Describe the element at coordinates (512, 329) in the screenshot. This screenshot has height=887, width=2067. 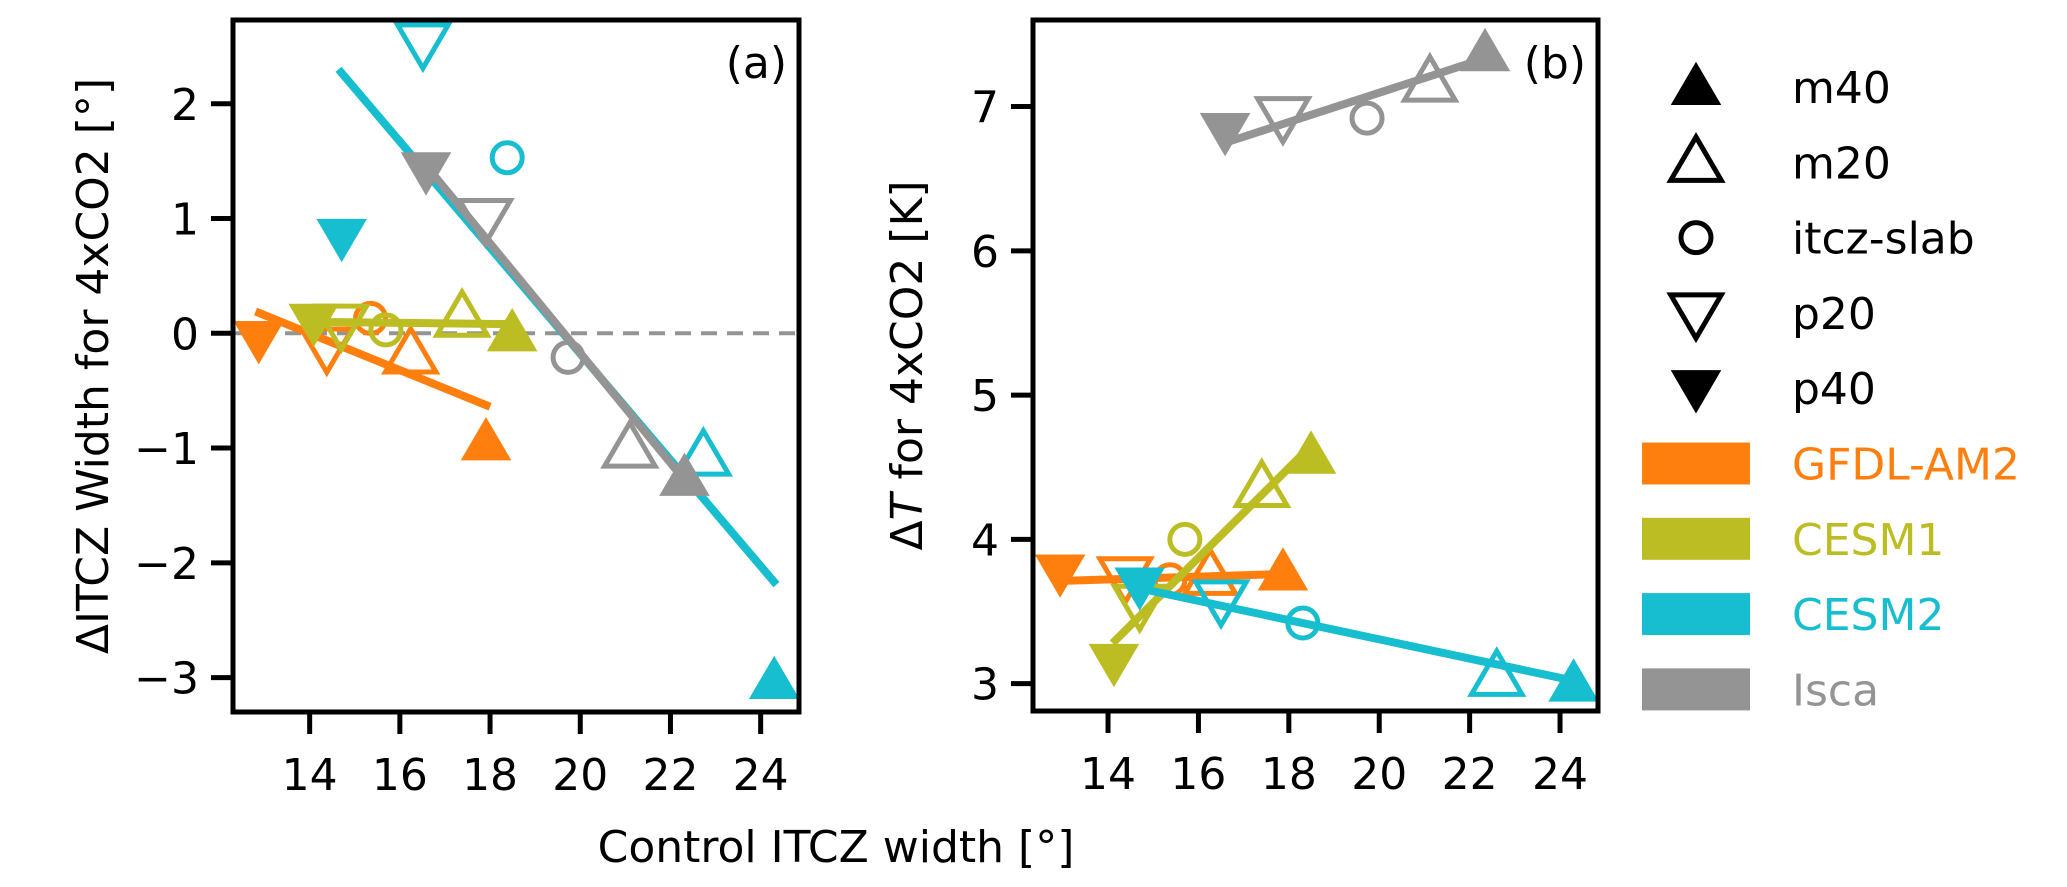
I see `data-point-cesm1-m40` at that location.